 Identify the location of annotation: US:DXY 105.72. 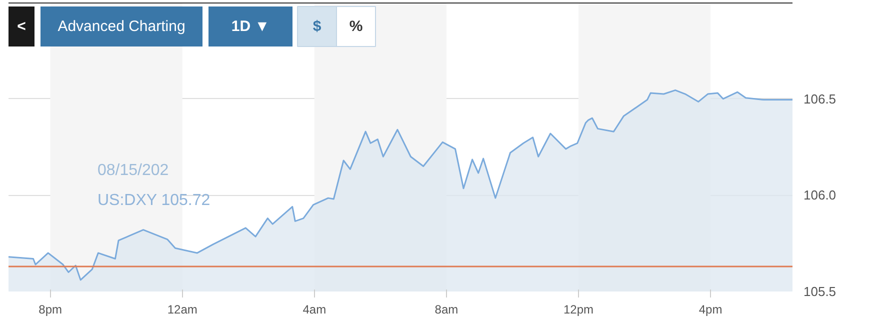
(154, 200).